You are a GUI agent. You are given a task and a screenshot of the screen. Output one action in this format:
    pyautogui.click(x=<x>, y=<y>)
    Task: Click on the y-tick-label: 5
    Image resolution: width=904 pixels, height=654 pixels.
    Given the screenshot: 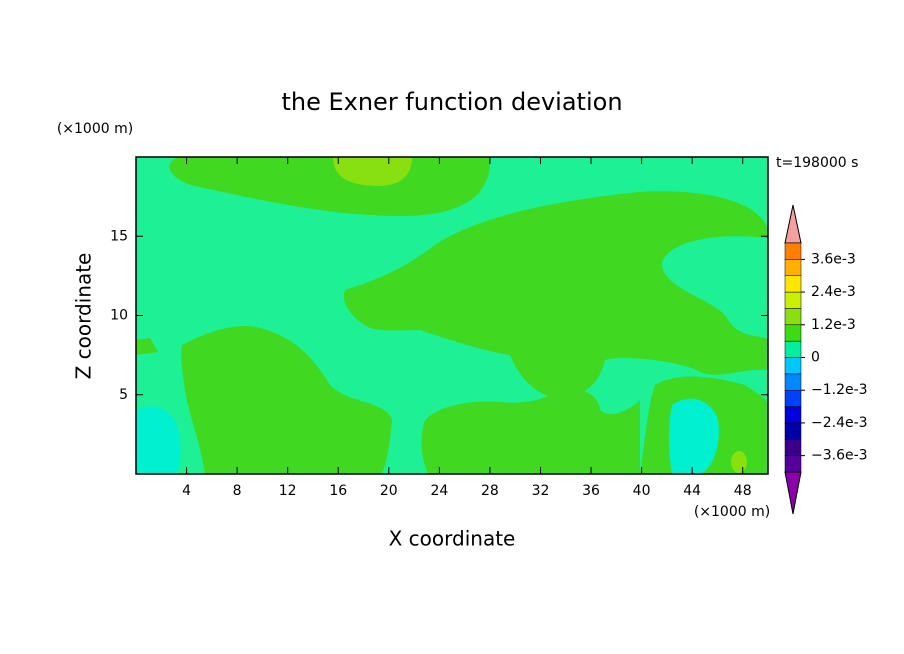 What is the action you would take?
    pyautogui.click(x=123, y=395)
    